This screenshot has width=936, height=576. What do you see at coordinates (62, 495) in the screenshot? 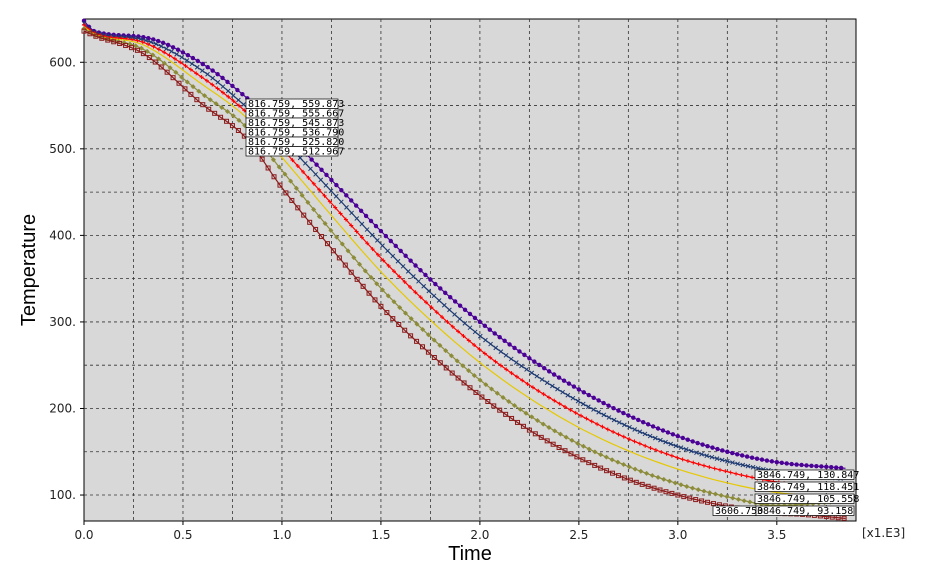
I see `y-tick-label: 100.` at bounding box center [62, 495].